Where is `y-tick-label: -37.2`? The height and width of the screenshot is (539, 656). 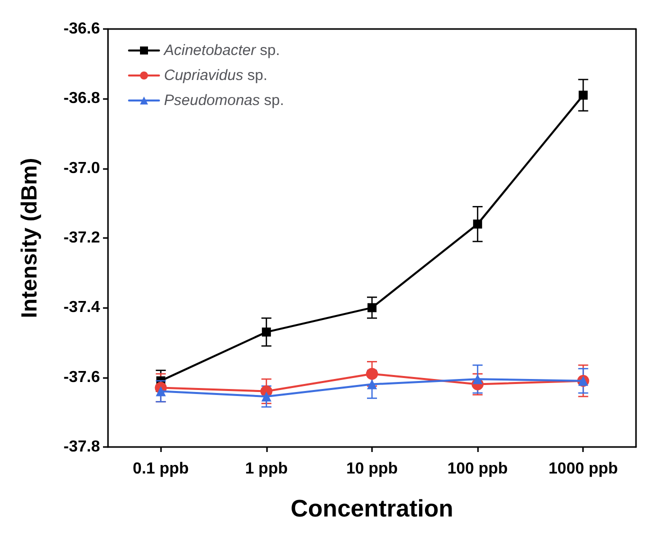
y-tick-label: -37.2 is located at coordinates (82, 238).